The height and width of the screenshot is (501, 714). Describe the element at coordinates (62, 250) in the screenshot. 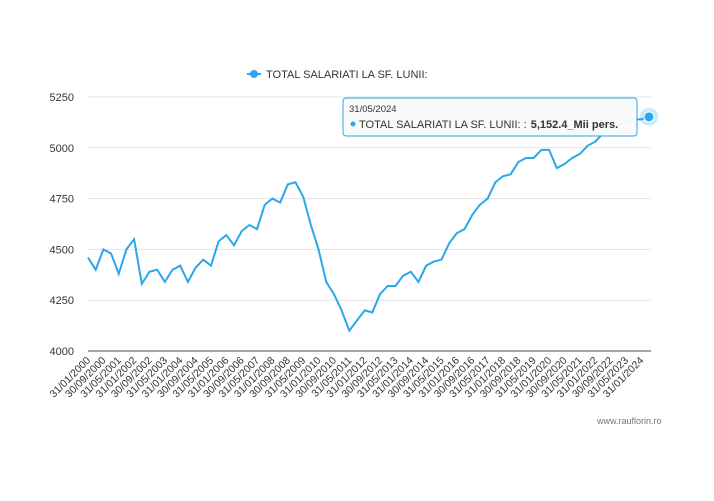

I see `y-tick-label: 4500` at that location.